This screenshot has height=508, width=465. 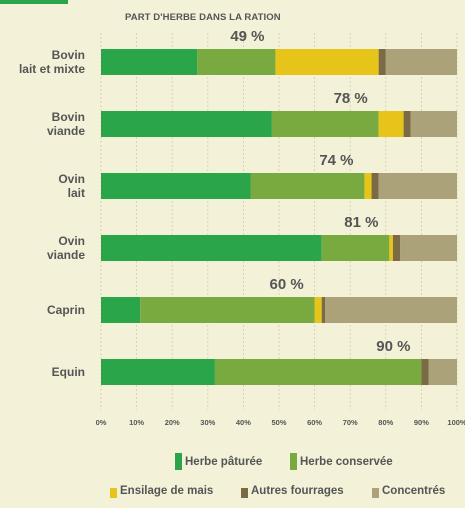 I want to click on x-tick-label: 60%, so click(x=314, y=422).